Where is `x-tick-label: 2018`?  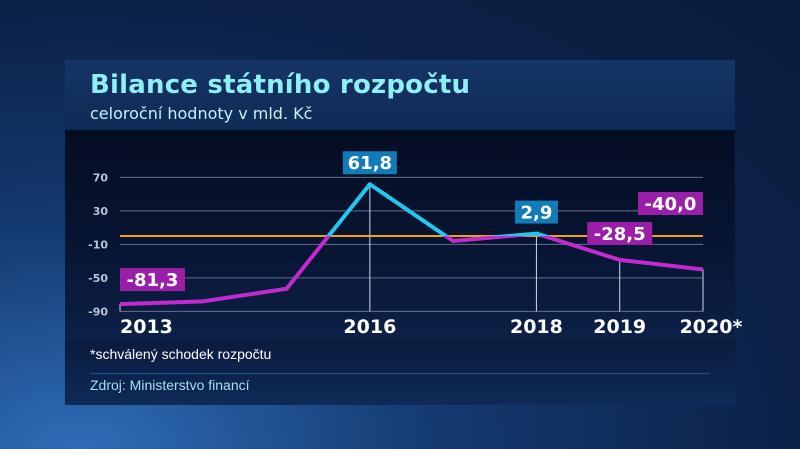 x-tick-label: 2018 is located at coordinates (536, 327).